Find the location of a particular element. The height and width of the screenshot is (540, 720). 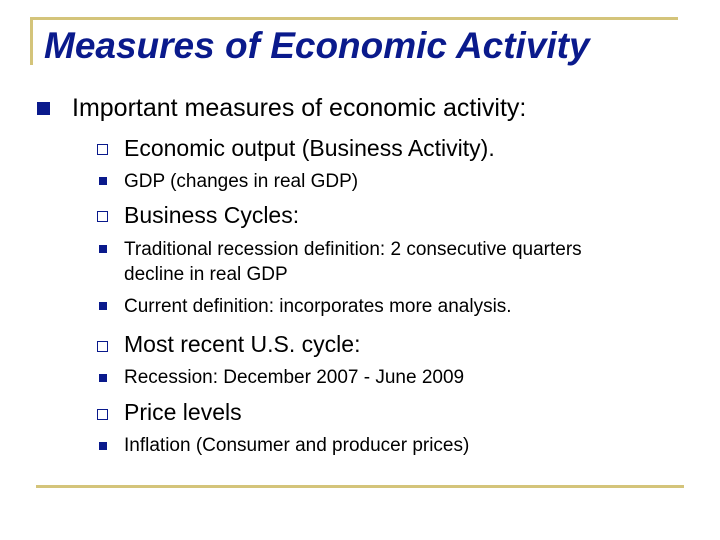

section-4-heading: Price levels is located at coordinates (183, 412).